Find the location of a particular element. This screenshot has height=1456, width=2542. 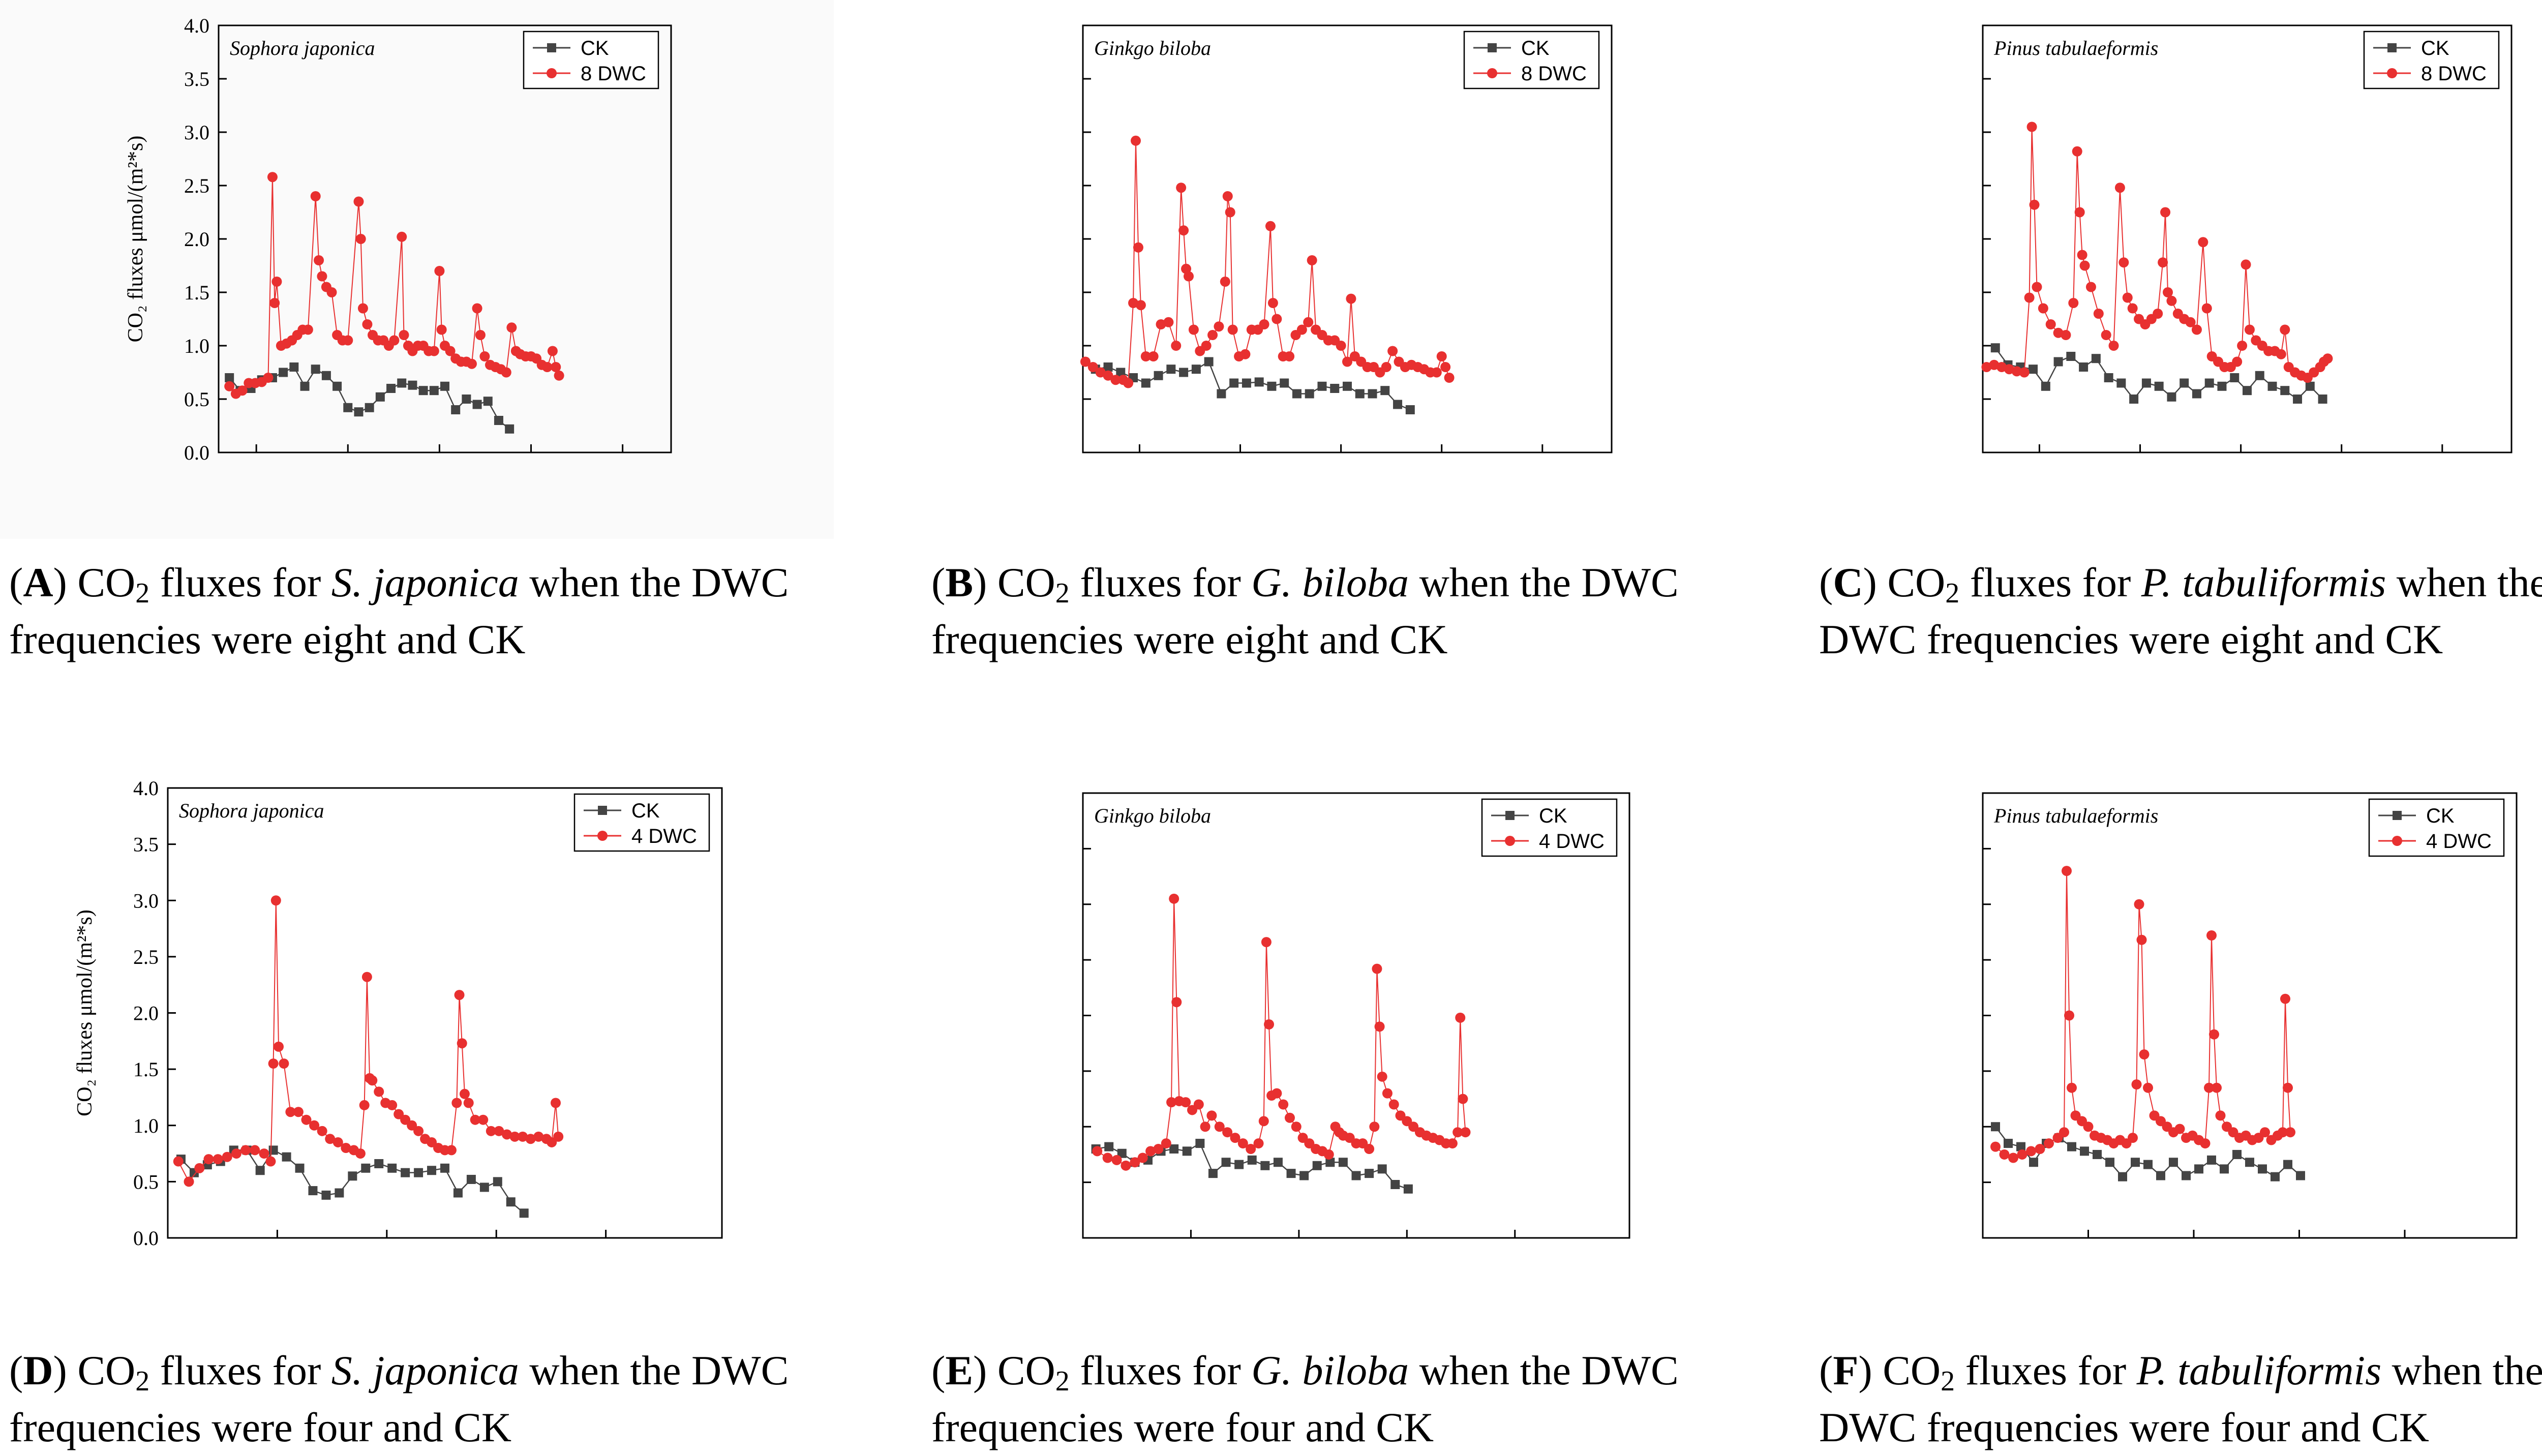

y-tick-label: 0.0 is located at coordinates (146, 1238).